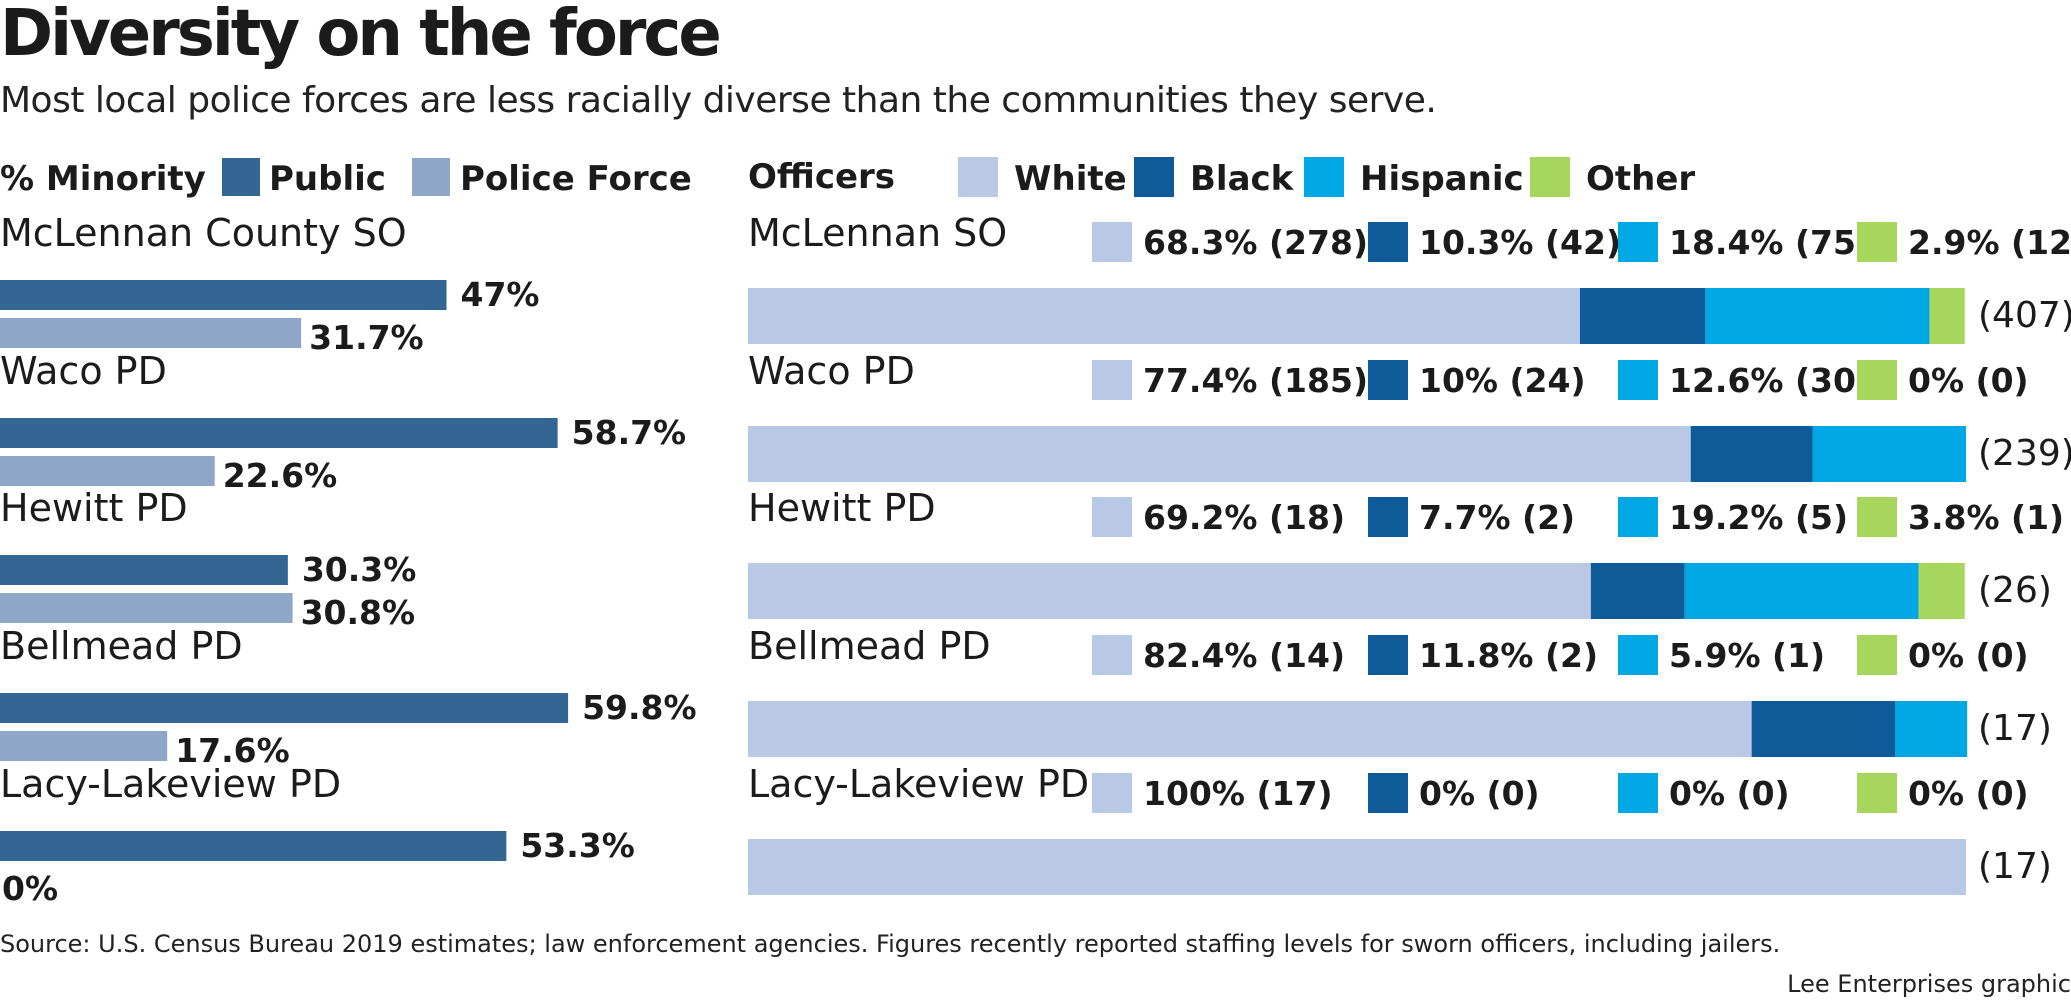  What do you see at coordinates (170, 784) in the screenshot?
I see `left-category-label: Lacy-Lakeview PD` at bounding box center [170, 784].